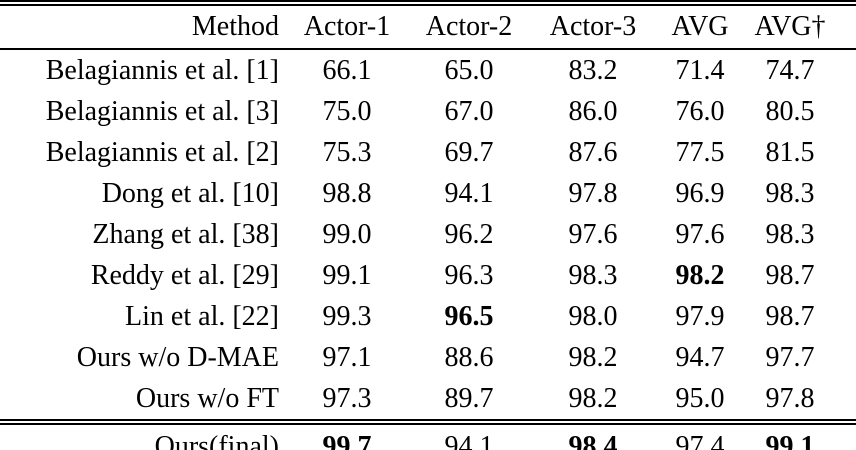  I want to click on method-cell: Belagiannis et al. [3], so click(162, 111).